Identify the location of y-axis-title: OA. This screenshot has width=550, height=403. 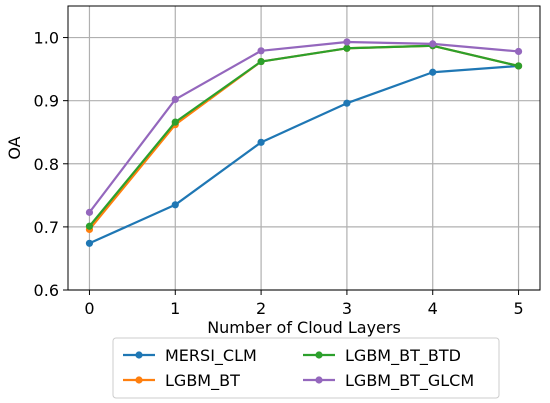
(14, 147).